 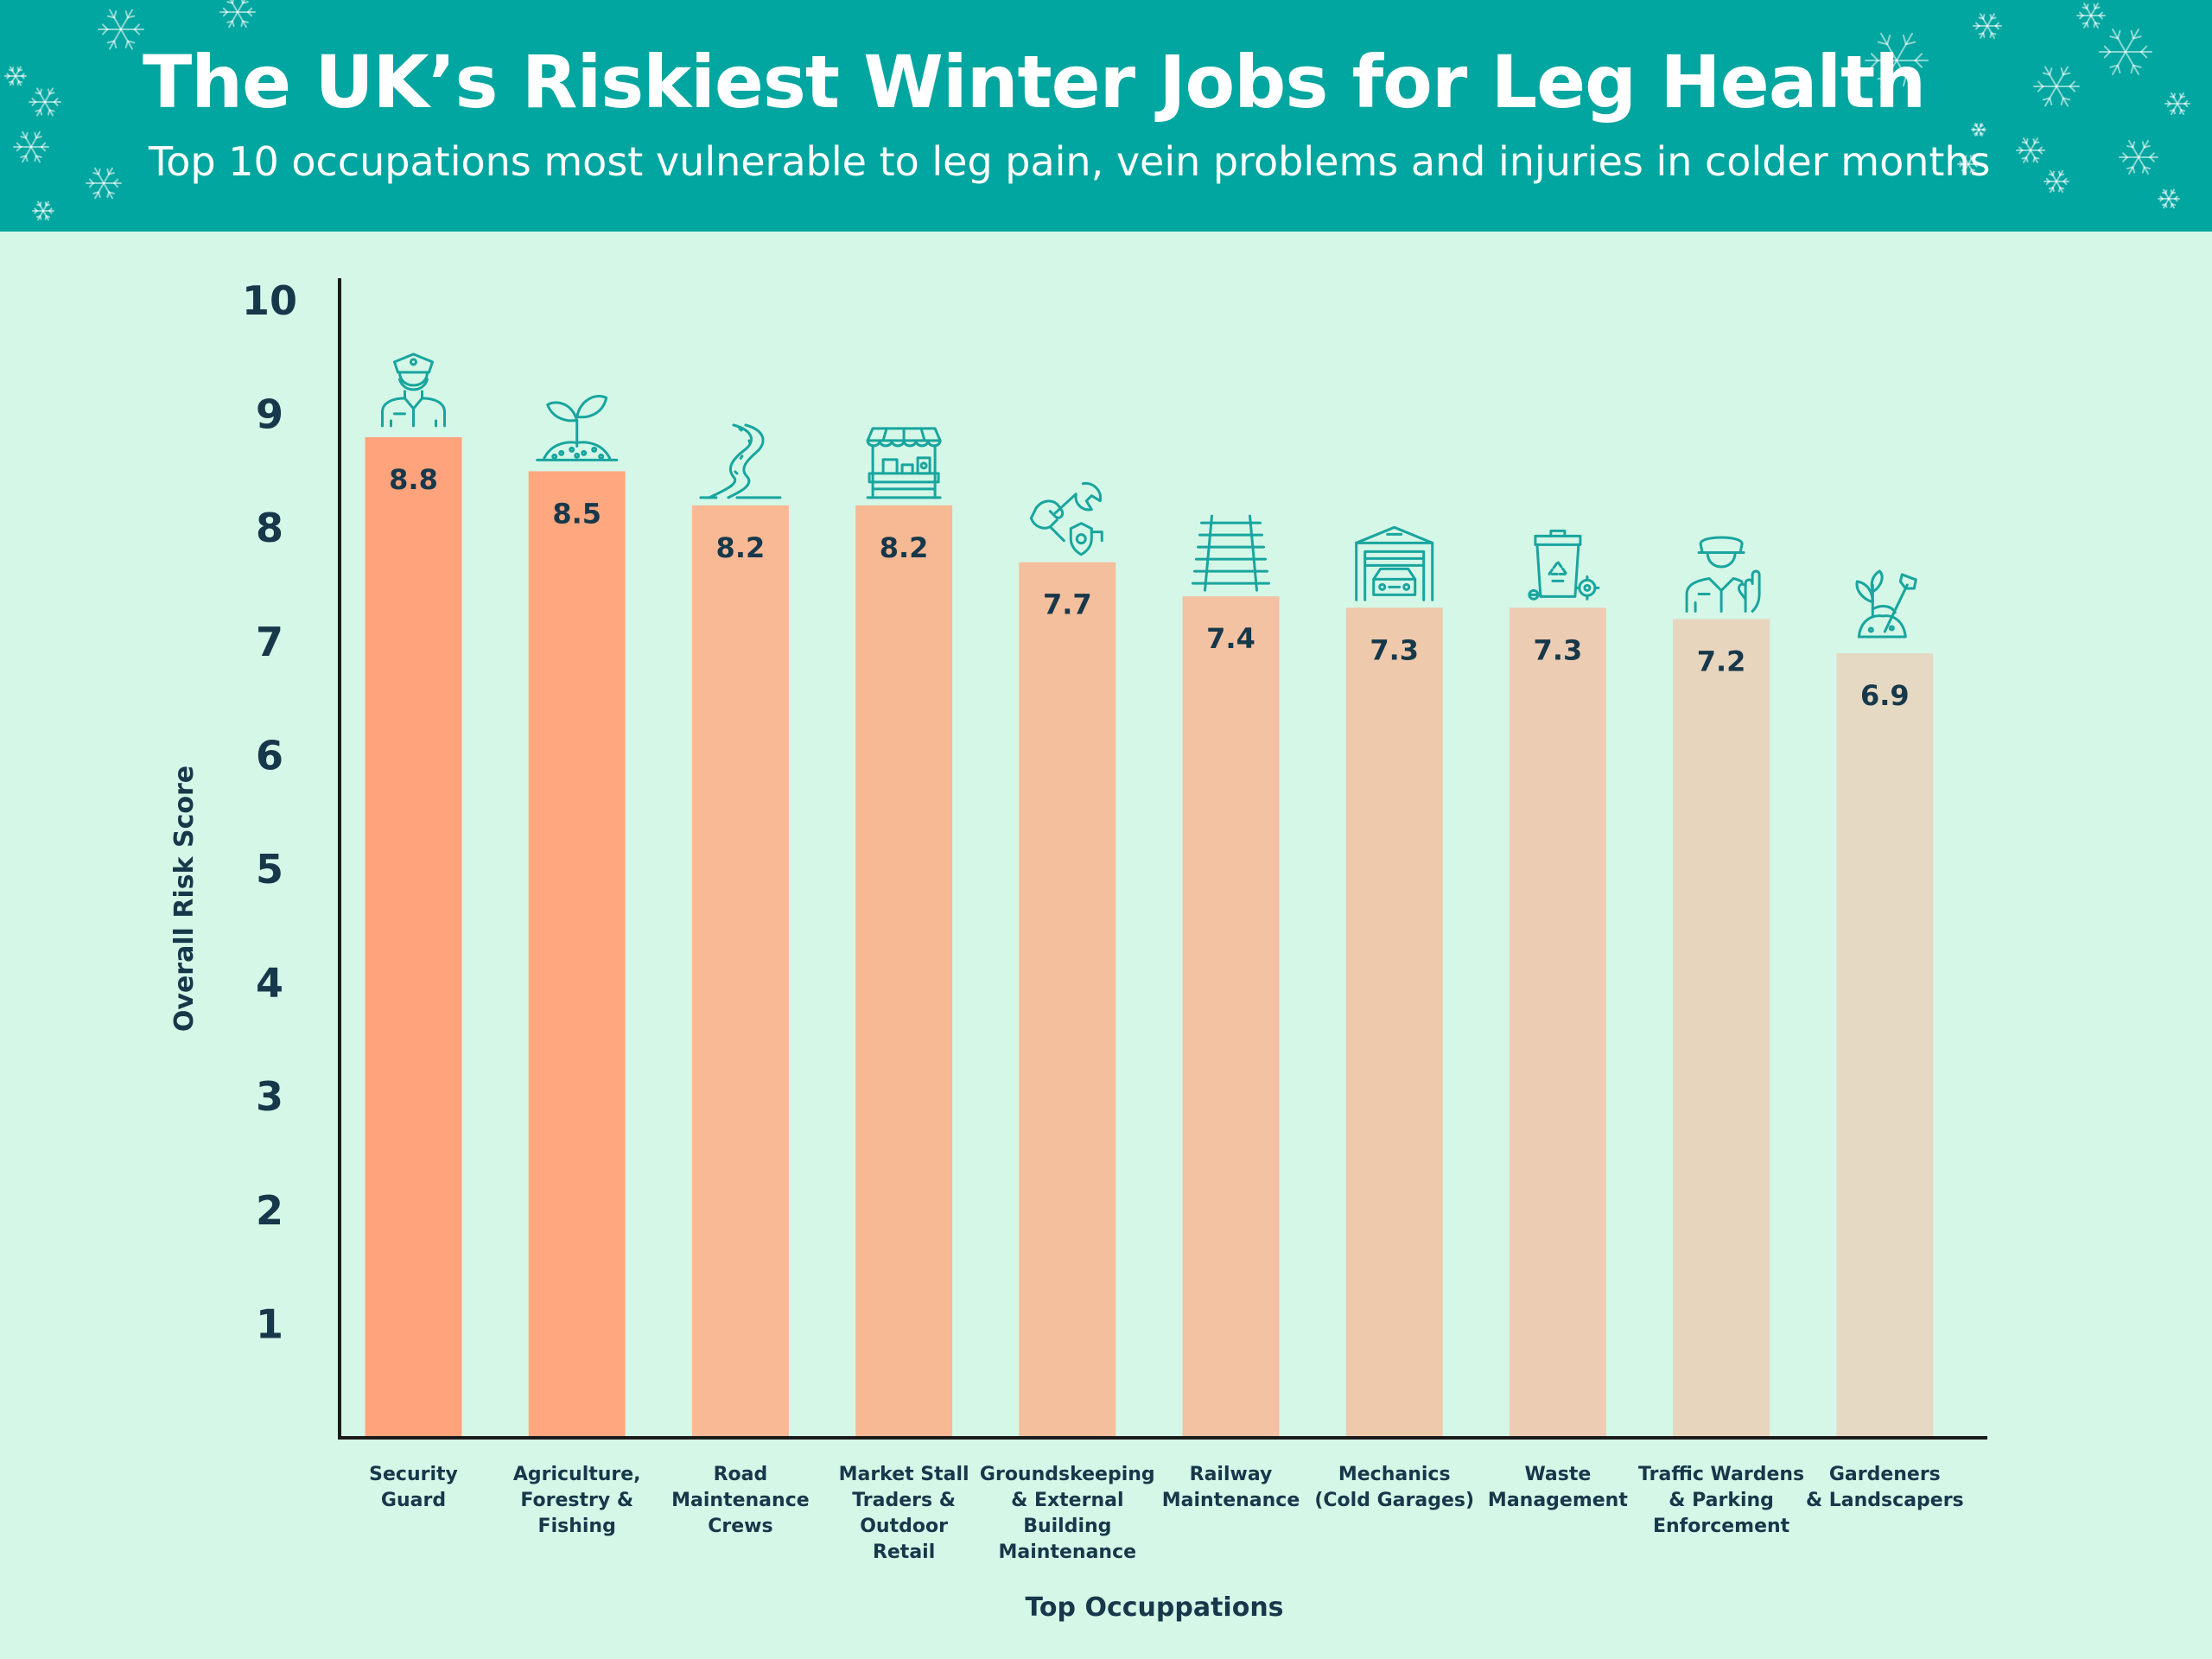 I want to click on security-guard-icon, so click(x=413, y=390).